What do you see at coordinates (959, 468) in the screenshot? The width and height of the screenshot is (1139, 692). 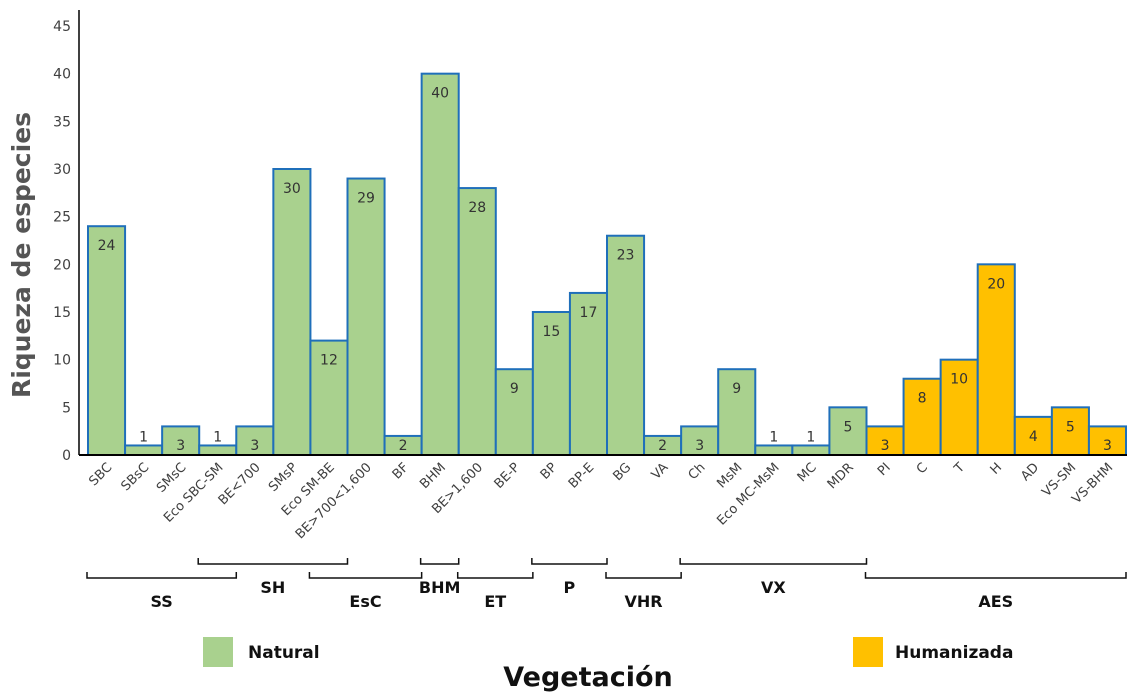 I see `category-label: T` at bounding box center [959, 468].